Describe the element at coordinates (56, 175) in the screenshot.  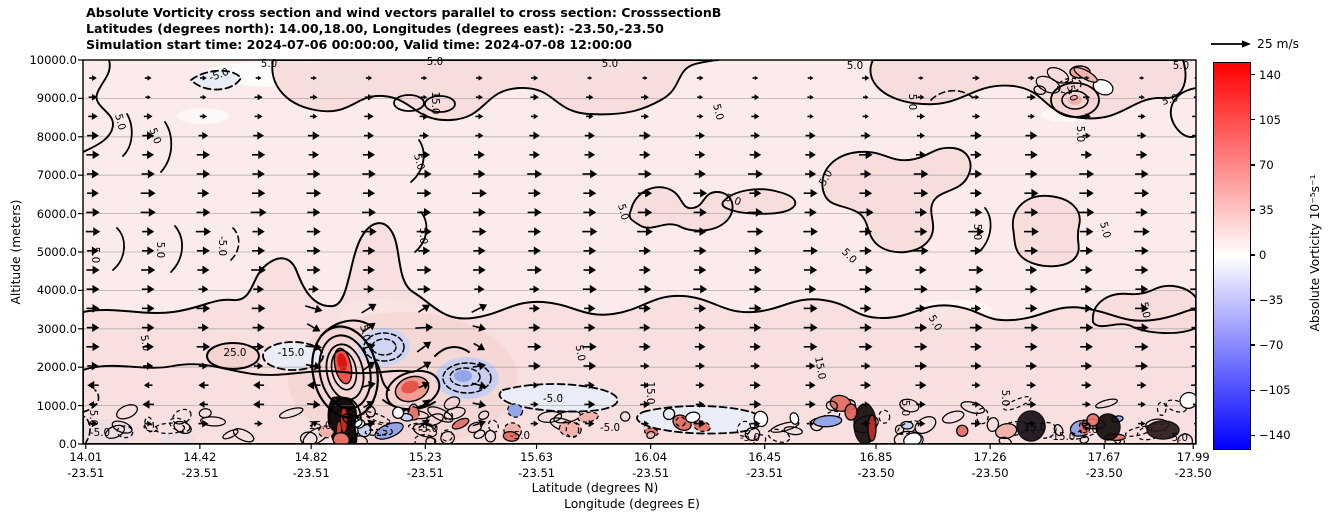
I see `y-tick-label: 7000.0` at that location.